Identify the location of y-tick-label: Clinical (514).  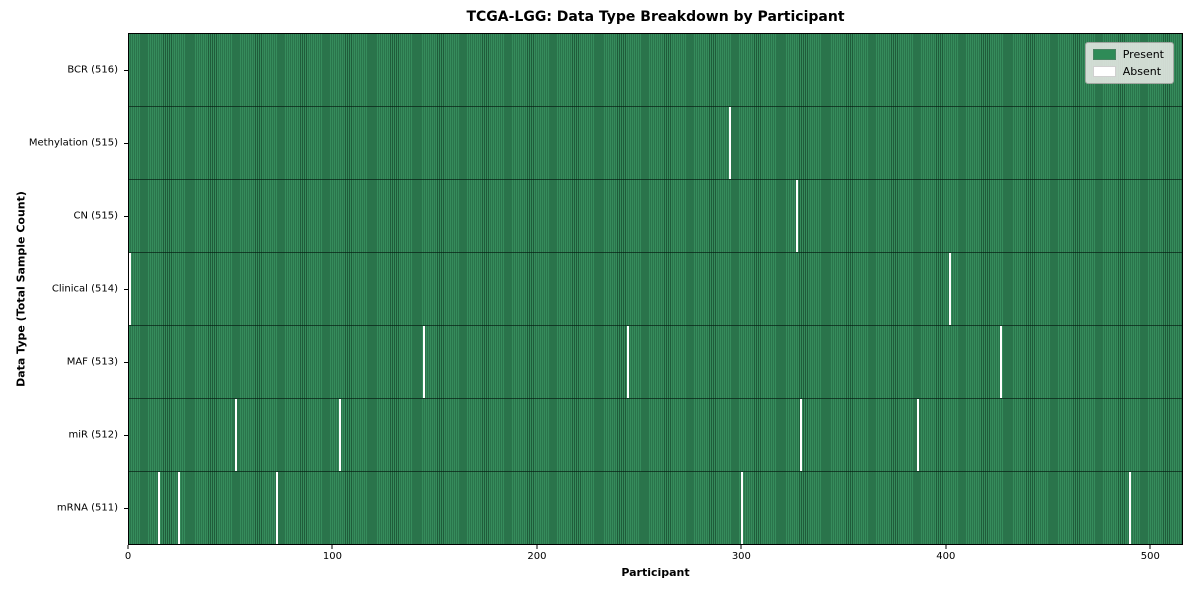
(84, 289).